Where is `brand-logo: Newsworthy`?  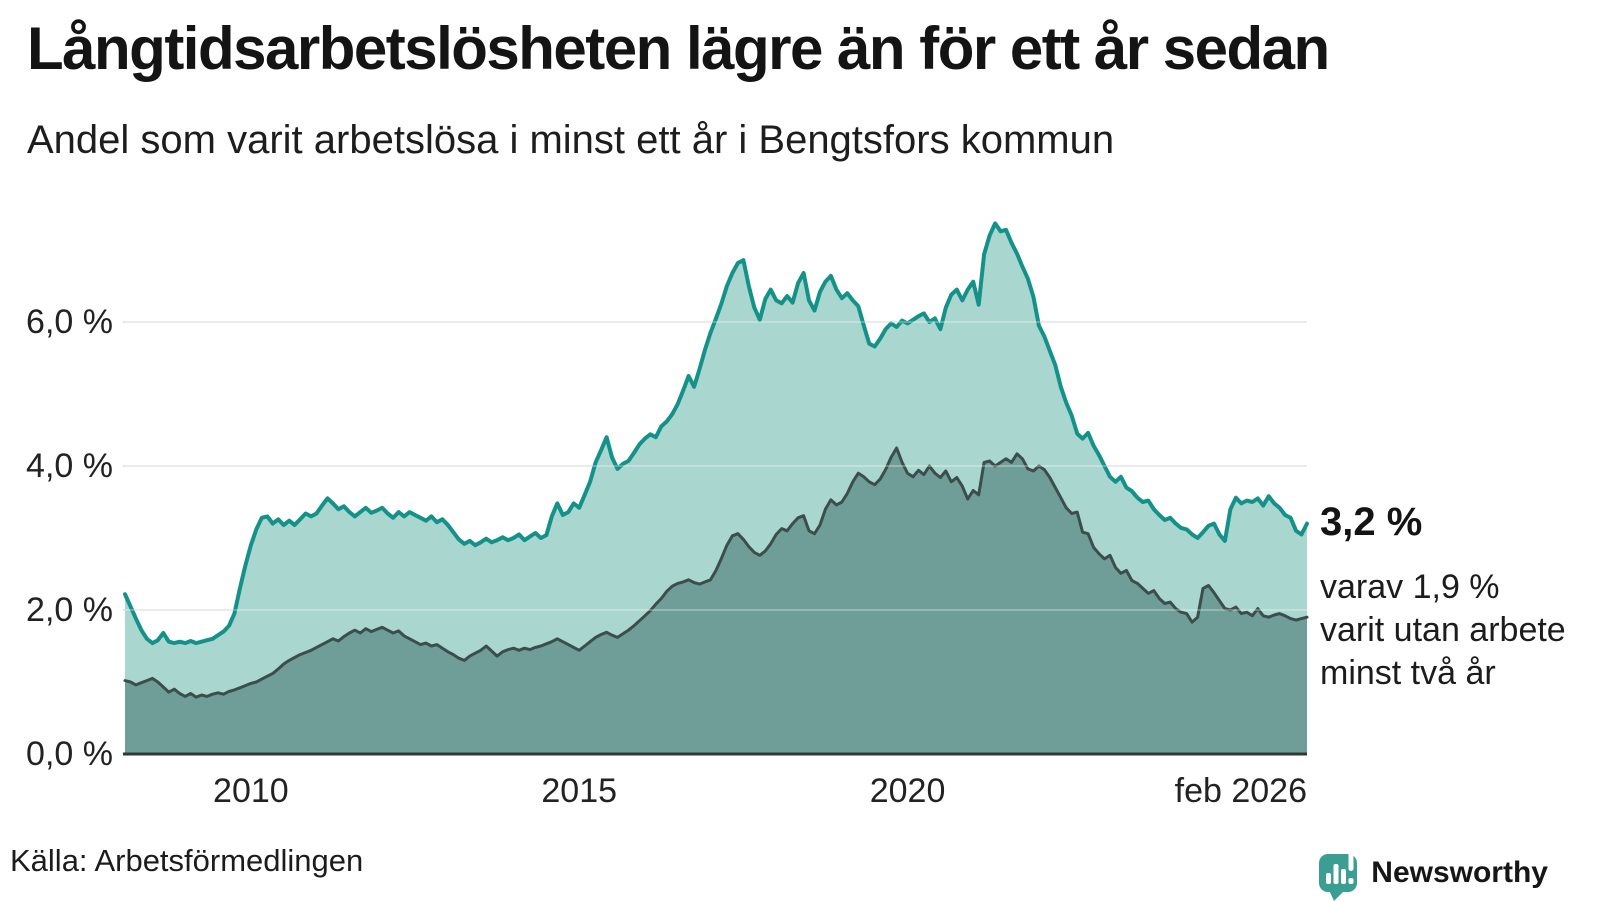
brand-logo: Newsworthy is located at coordinates (1432, 873).